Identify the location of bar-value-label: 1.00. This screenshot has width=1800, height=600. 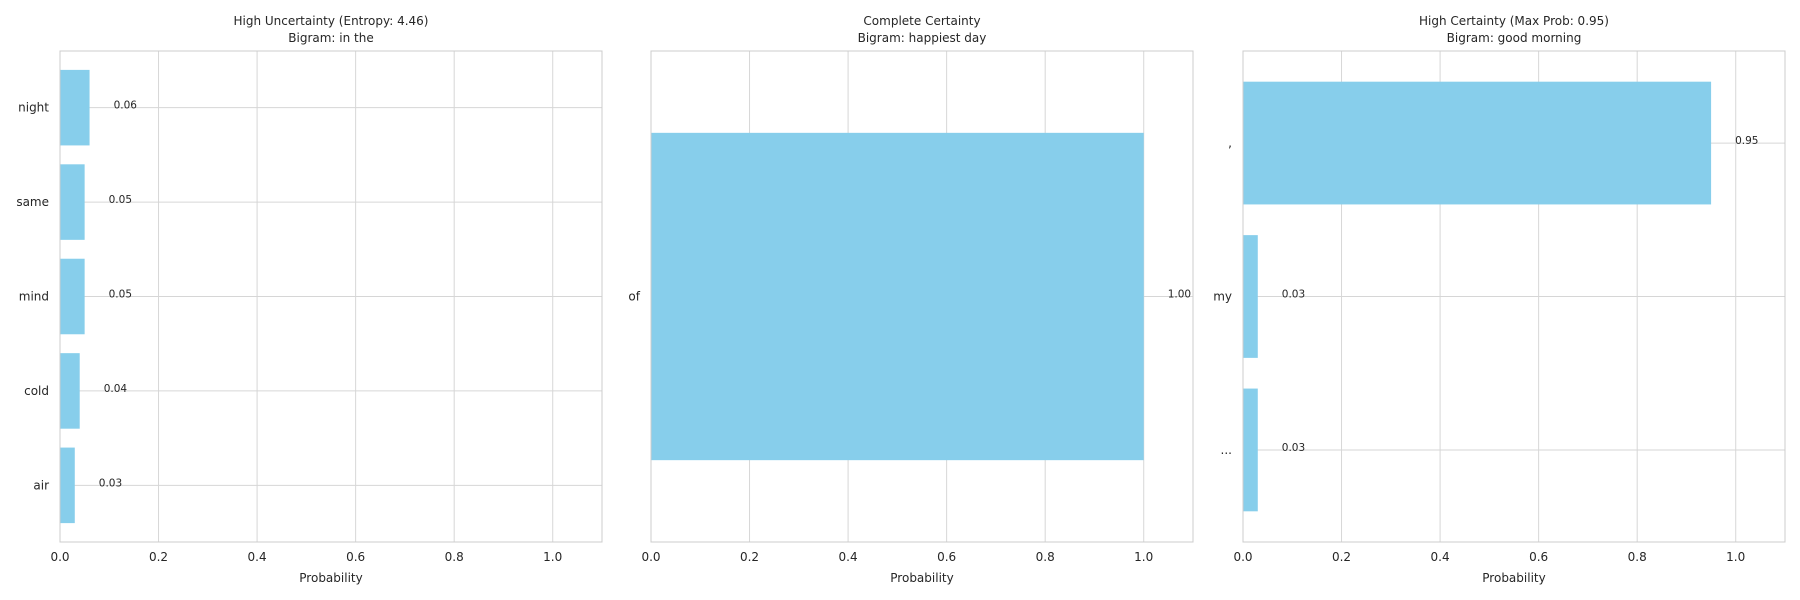
(1179, 295).